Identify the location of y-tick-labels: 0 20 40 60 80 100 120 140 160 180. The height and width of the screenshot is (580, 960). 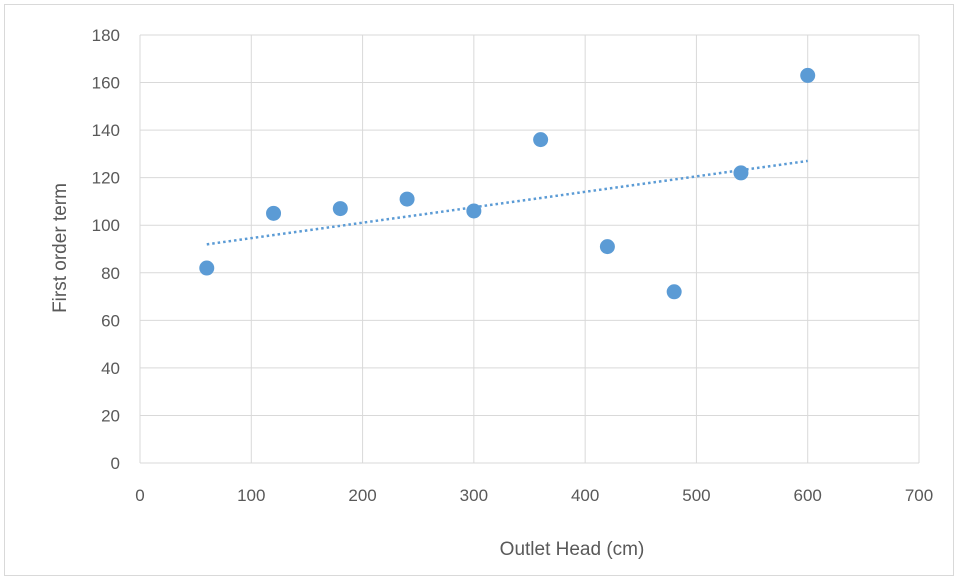
(106, 249).